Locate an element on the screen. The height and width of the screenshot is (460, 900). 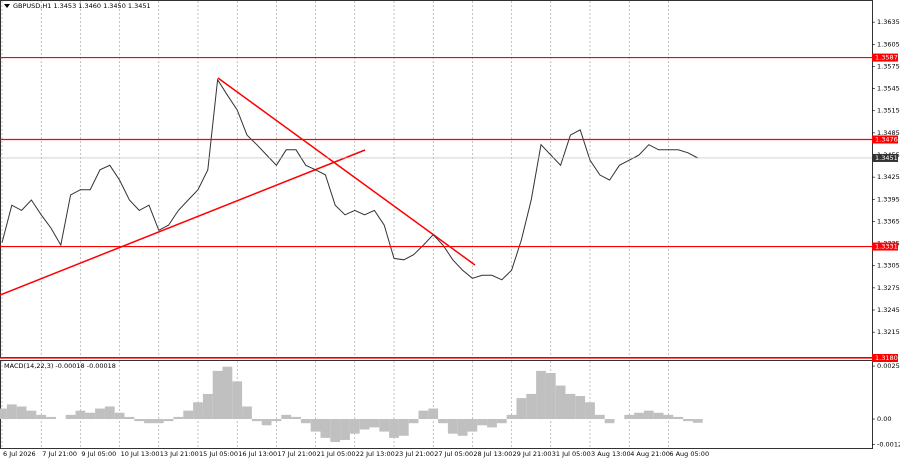
menu-icon is located at coordinates (7, 6).